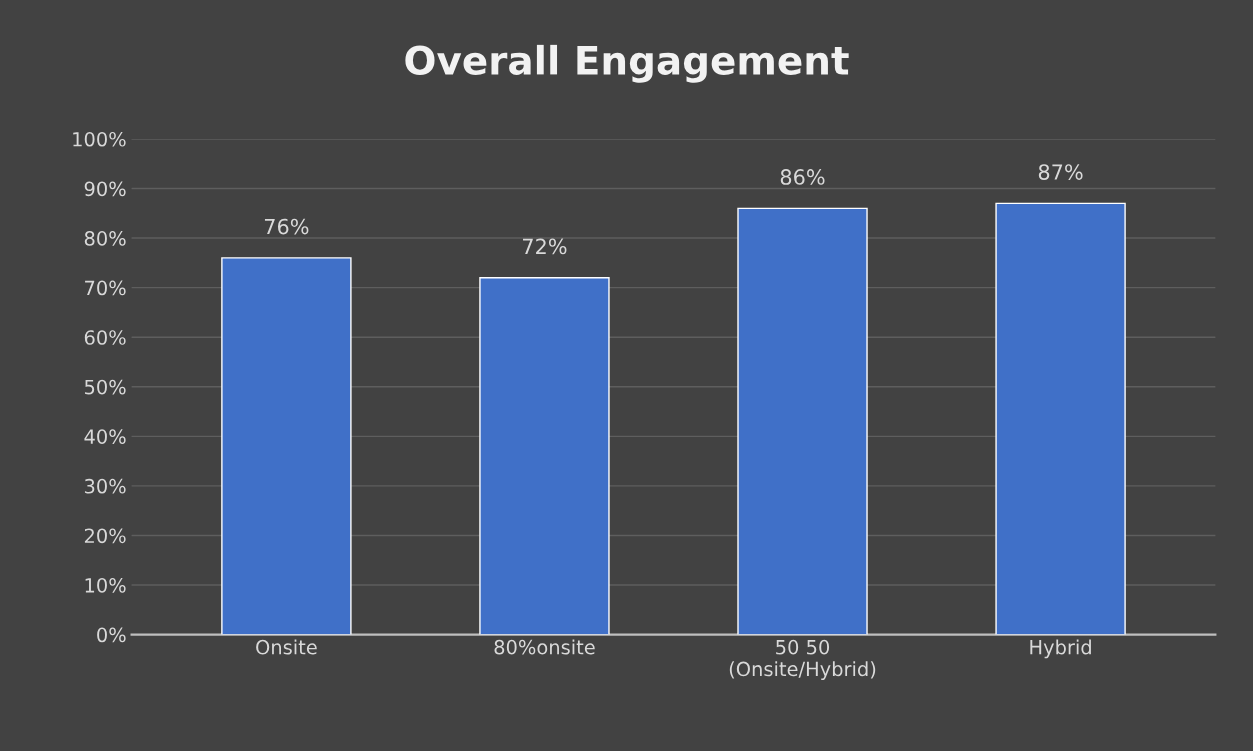 This screenshot has height=751, width=1253. Describe the element at coordinates (105, 536) in the screenshot. I see `y-tick-label: 20%` at that location.